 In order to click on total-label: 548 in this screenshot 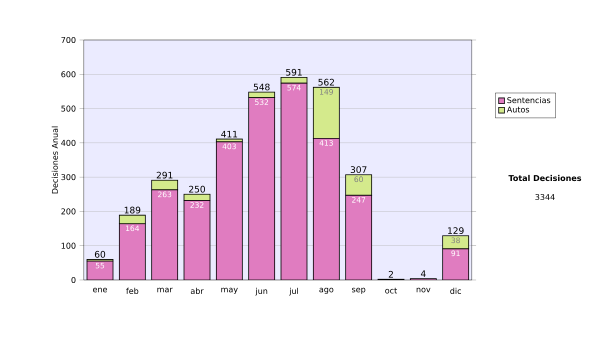, I will do `click(262, 87)`.